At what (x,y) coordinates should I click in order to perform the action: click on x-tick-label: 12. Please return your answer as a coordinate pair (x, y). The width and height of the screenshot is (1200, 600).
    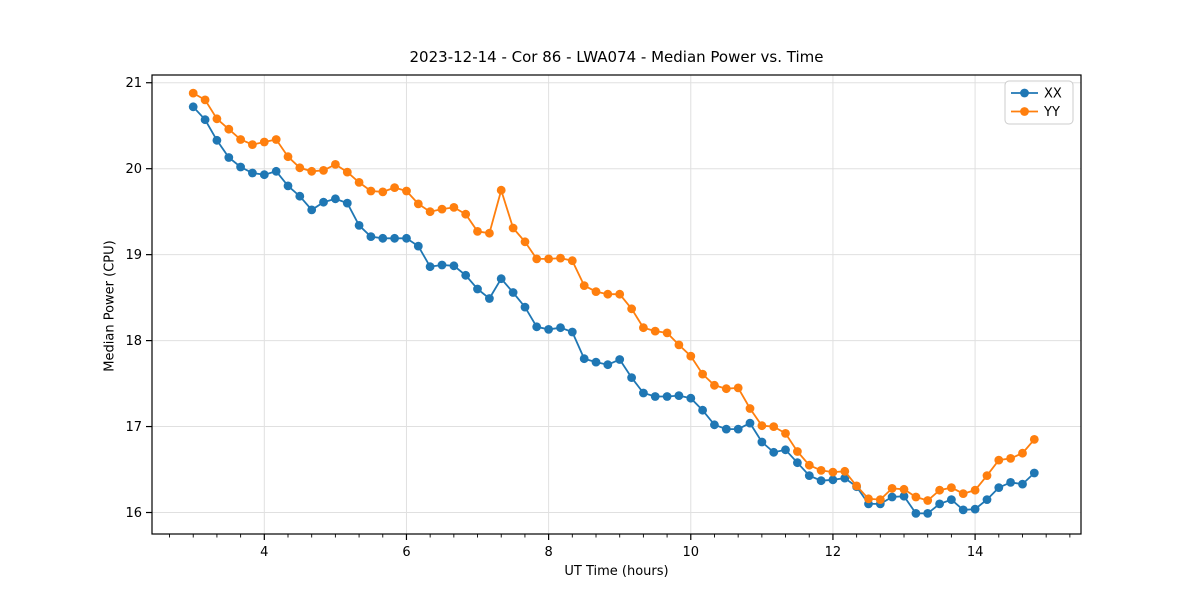
    Looking at the image, I should click on (833, 552).